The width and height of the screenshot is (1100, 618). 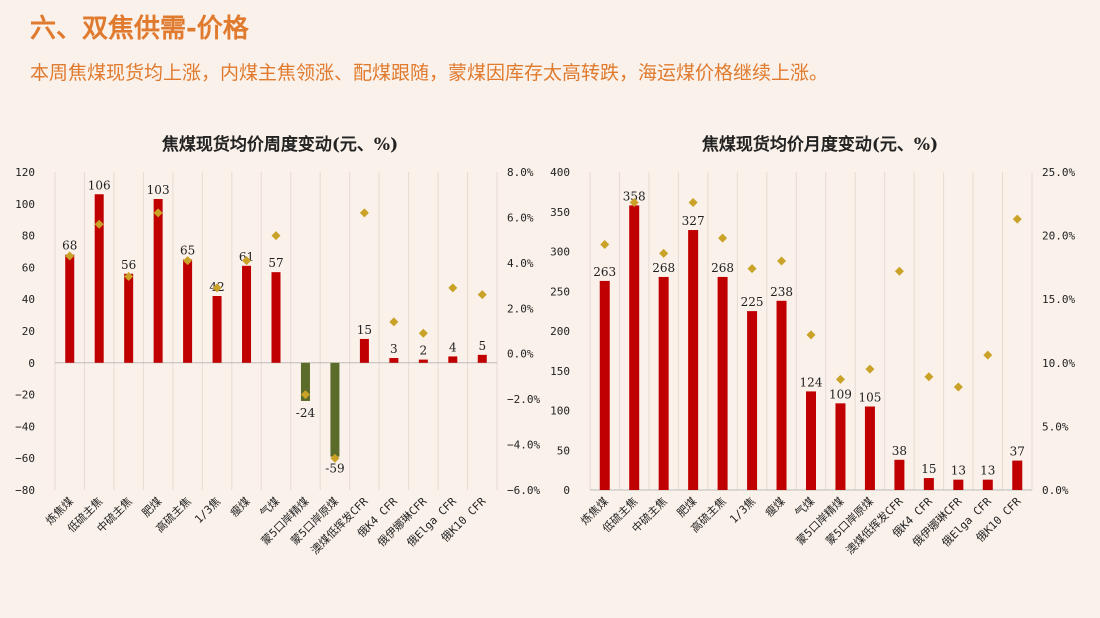 I want to click on y-tick-label: 80, so click(x=28, y=236).